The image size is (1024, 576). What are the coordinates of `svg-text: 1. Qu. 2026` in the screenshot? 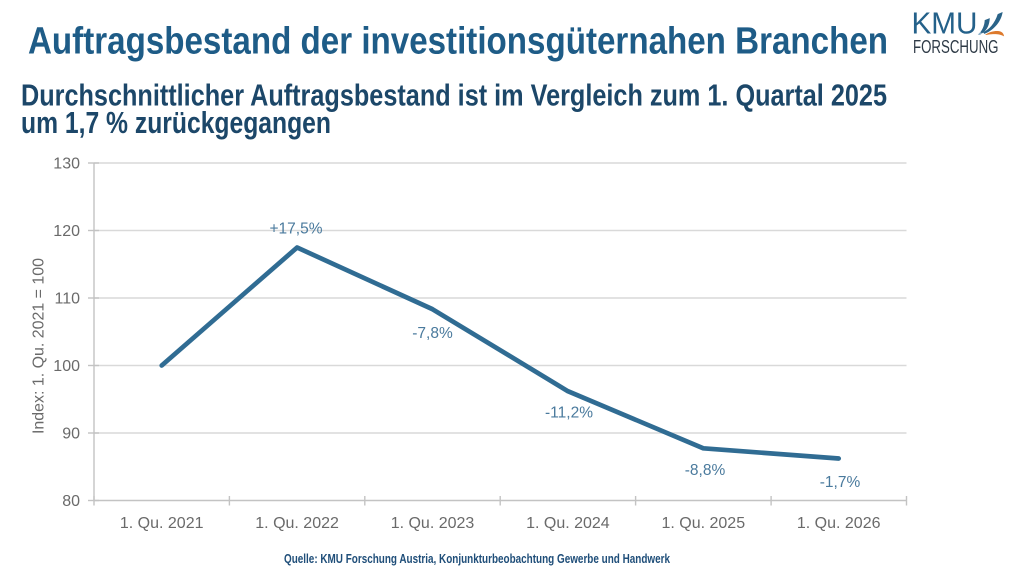 It's located at (839, 523).